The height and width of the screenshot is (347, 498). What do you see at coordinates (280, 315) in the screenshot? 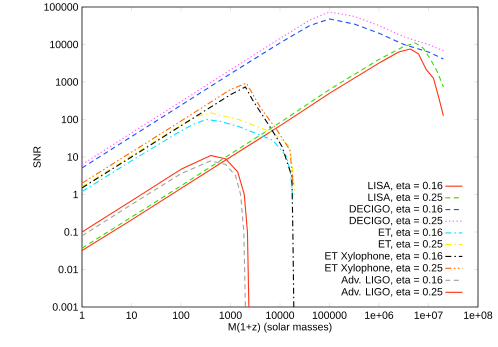
I see `x-tick-label: 10000` at bounding box center [280, 315].